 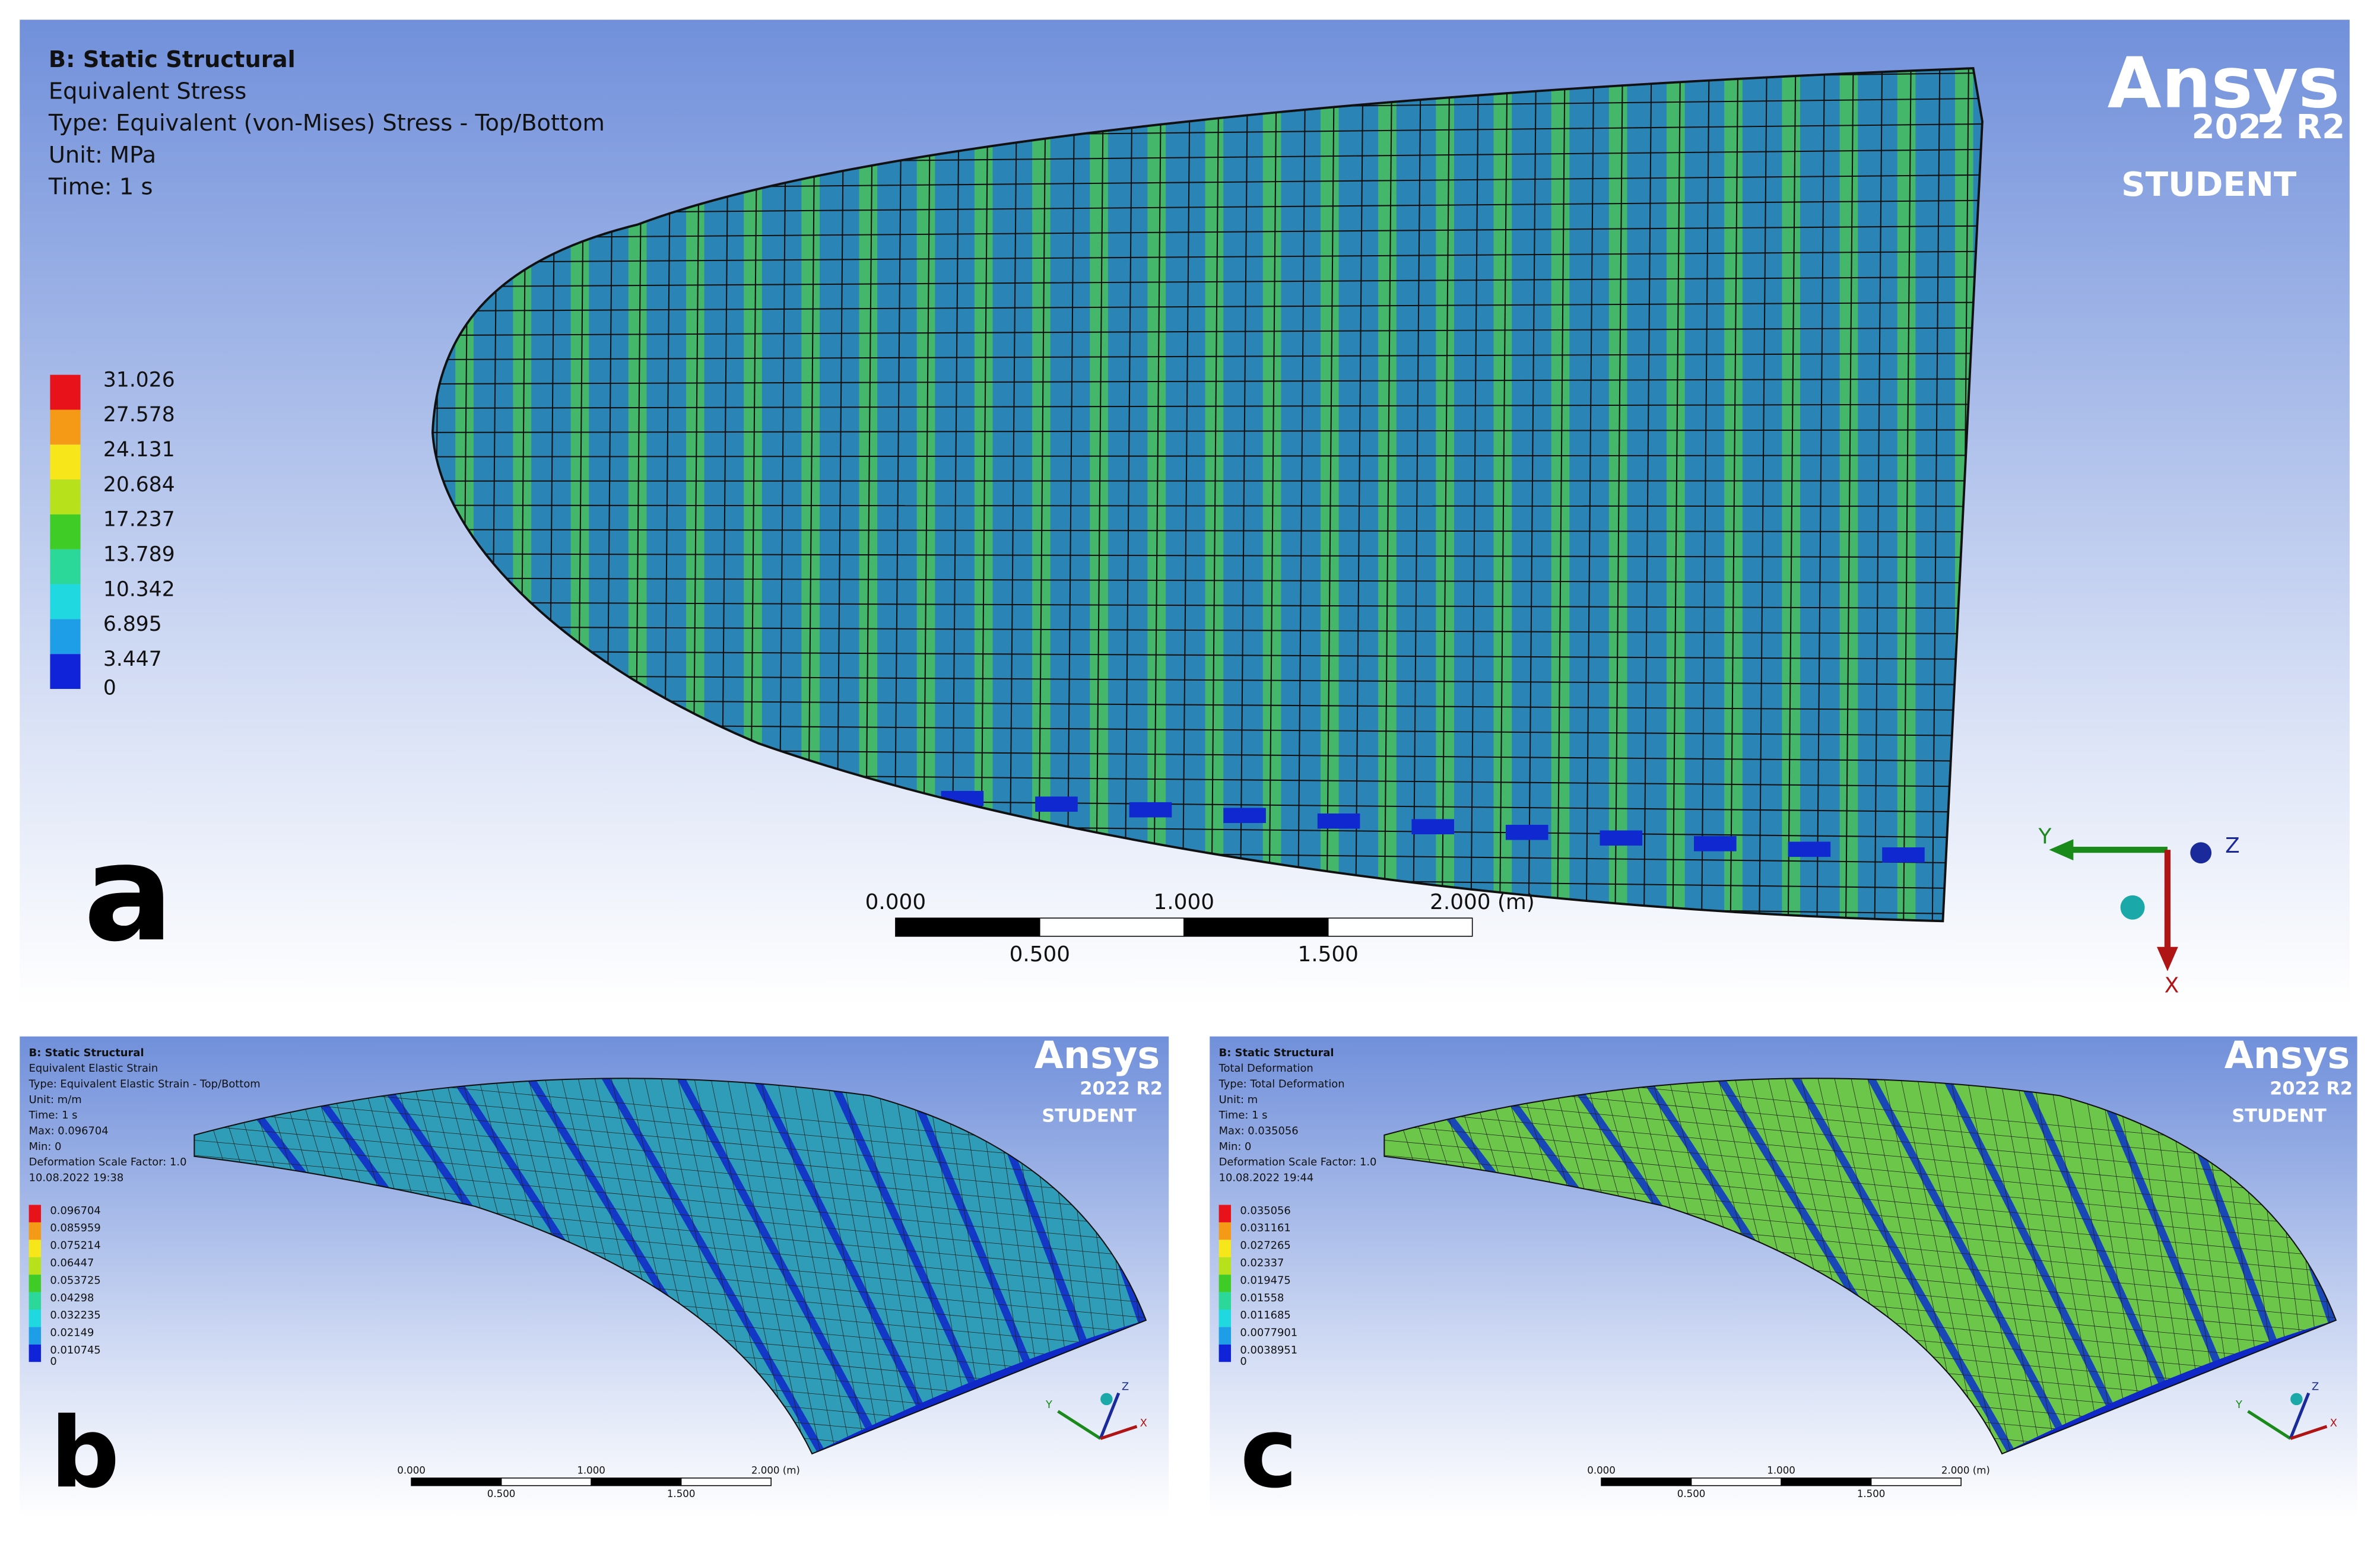 What do you see at coordinates (1268, 1453) in the screenshot?
I see `panel-letter: c` at bounding box center [1268, 1453].